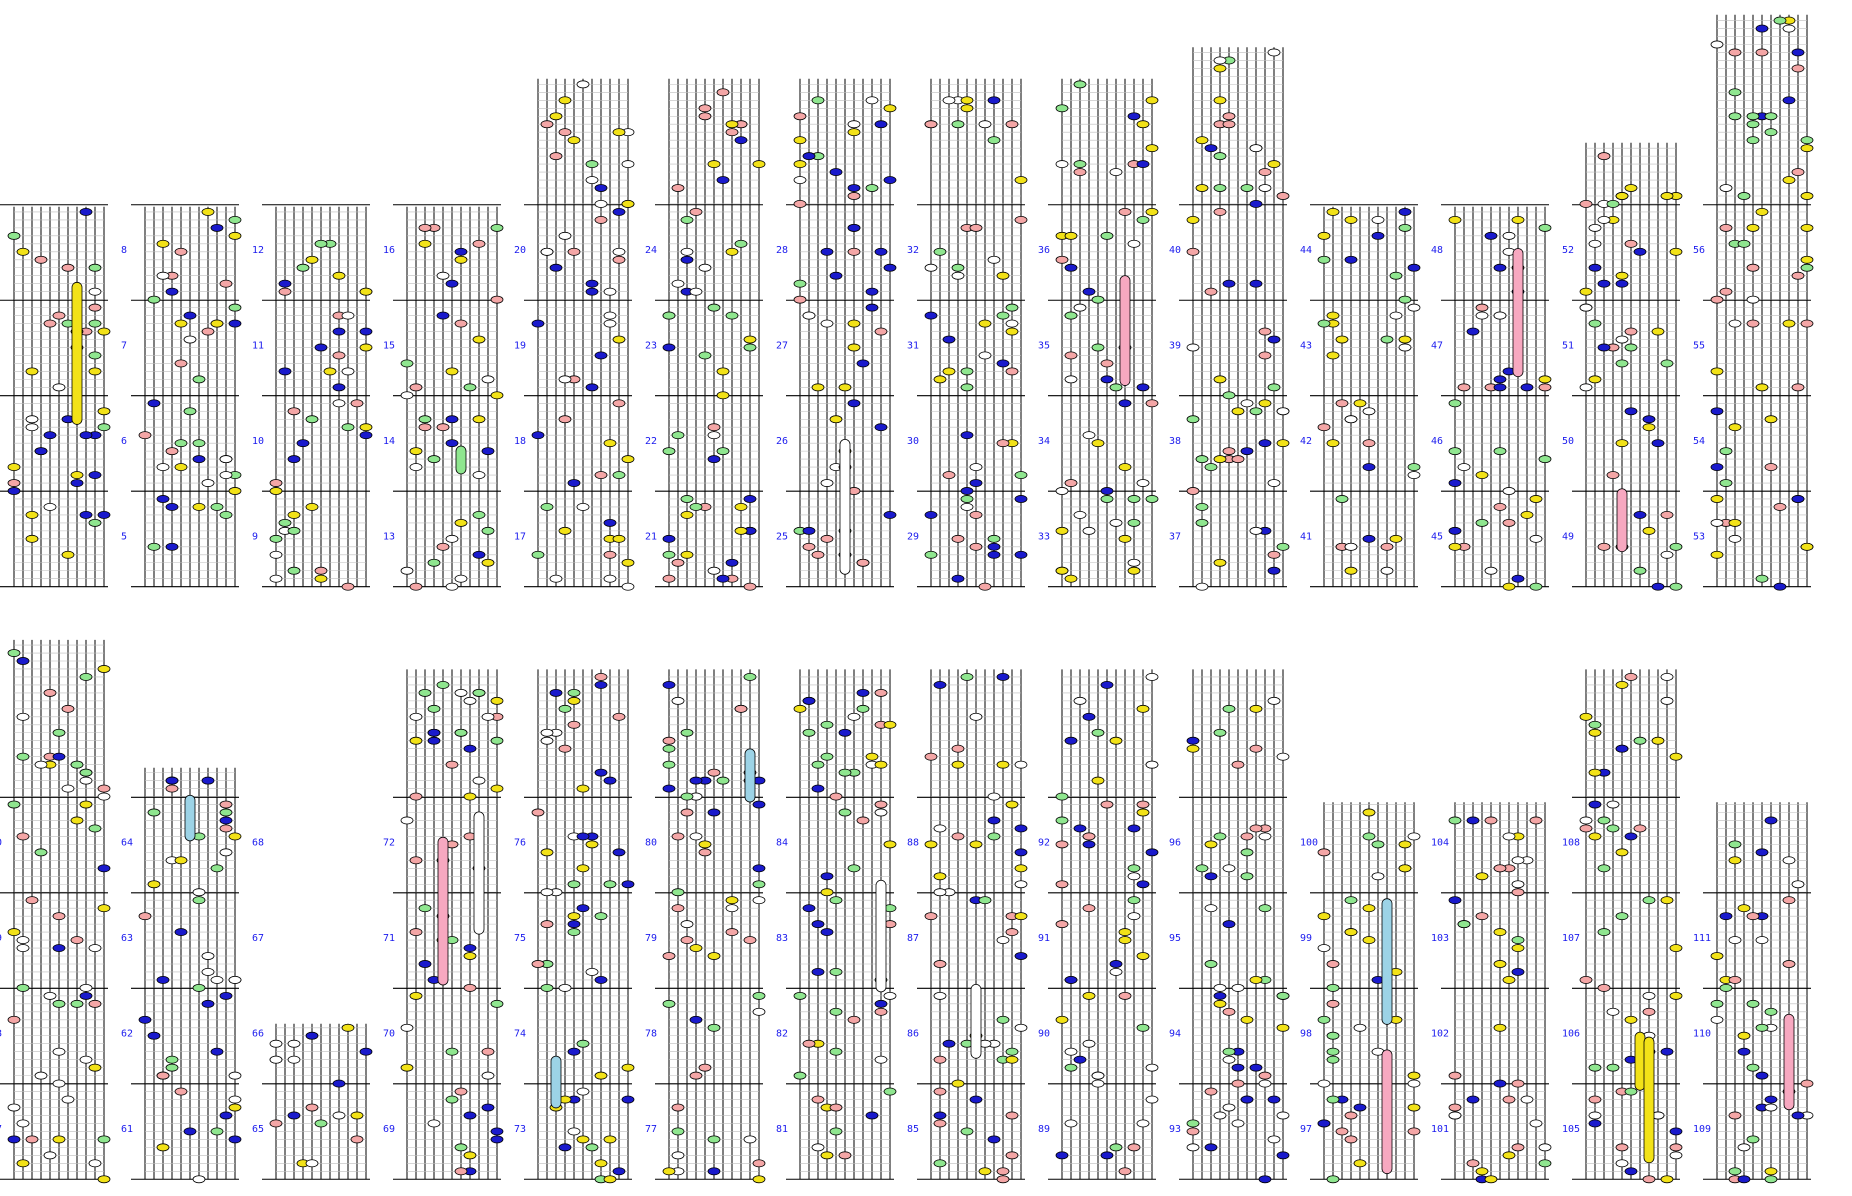  What do you see at coordinates (1622, 520) in the screenshot?
I see `long-note-pinkbar` at bounding box center [1622, 520].